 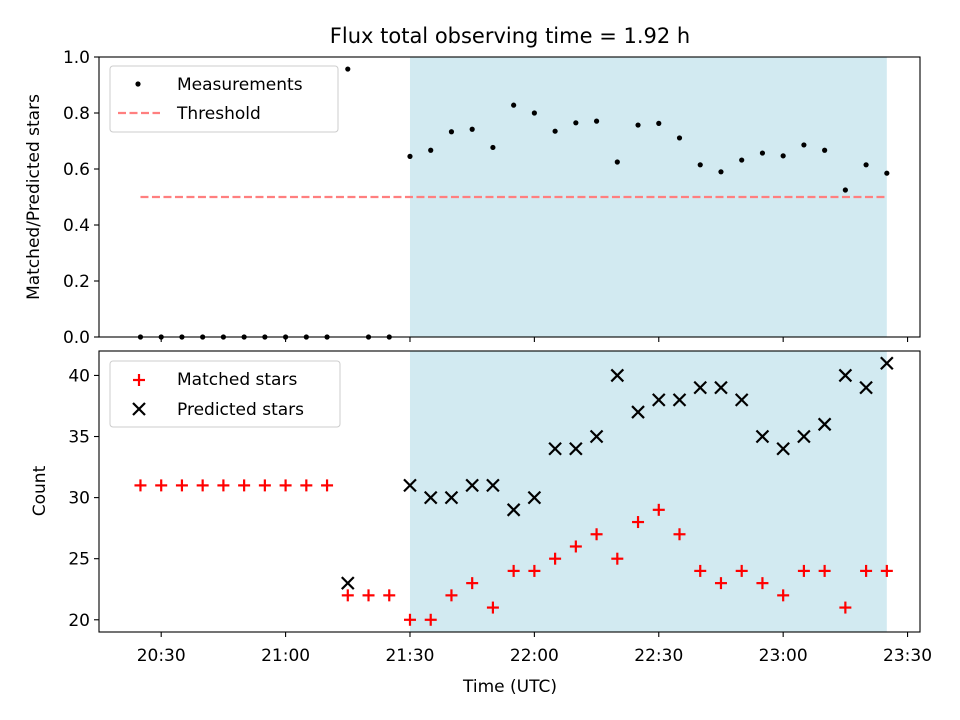 What do you see at coordinates (40, 490) in the screenshot?
I see `bottom-y-axis-label: Count` at bounding box center [40, 490].